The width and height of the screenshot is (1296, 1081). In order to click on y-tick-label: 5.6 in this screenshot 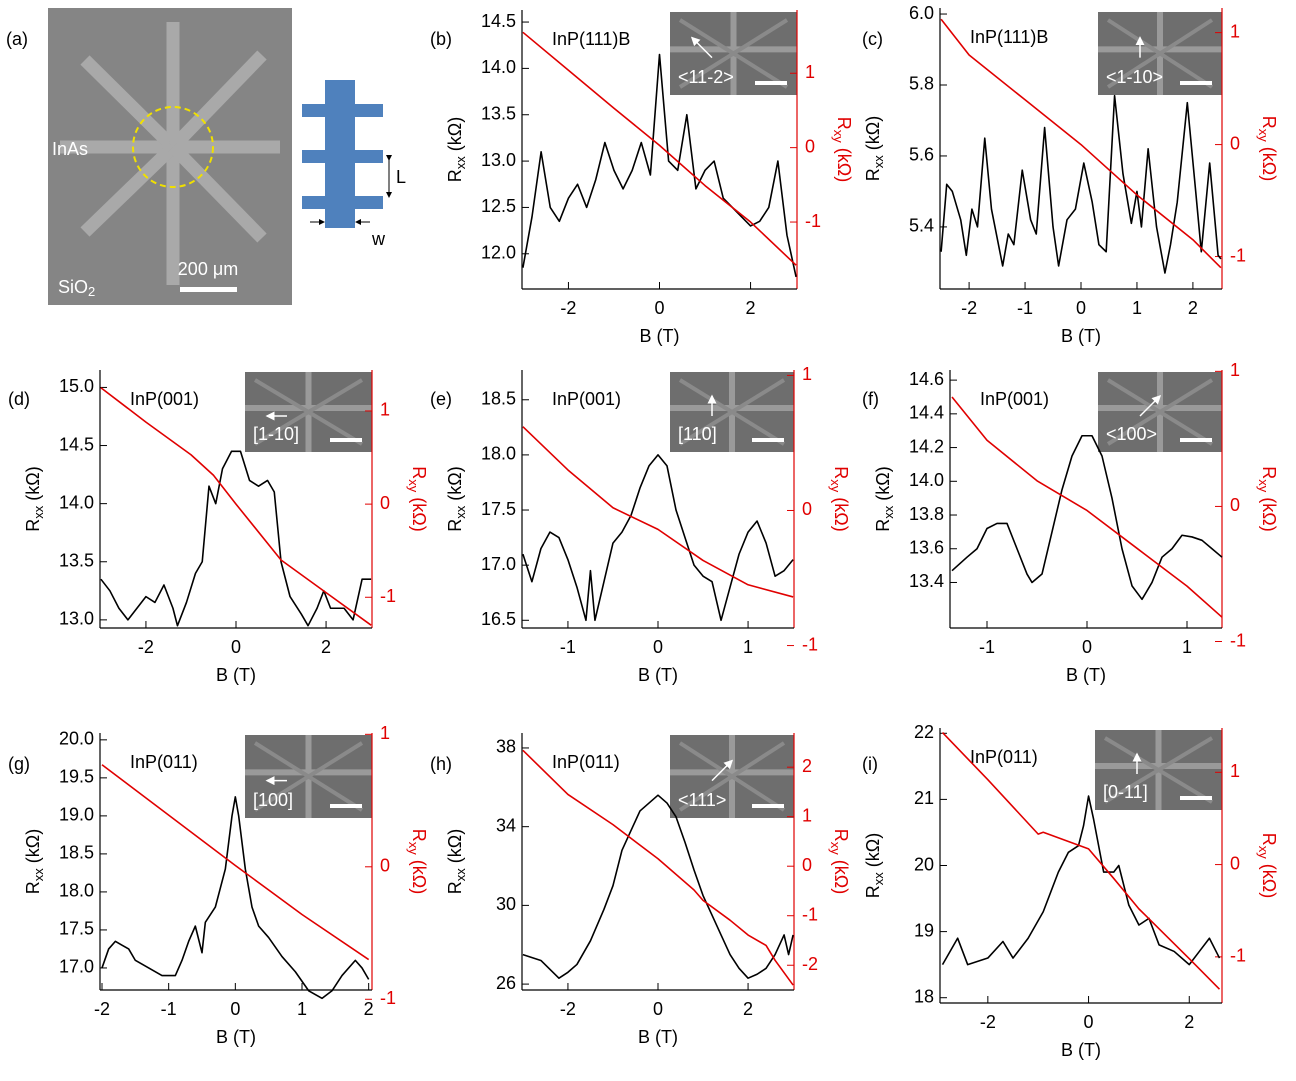, I will do `click(921, 155)`.